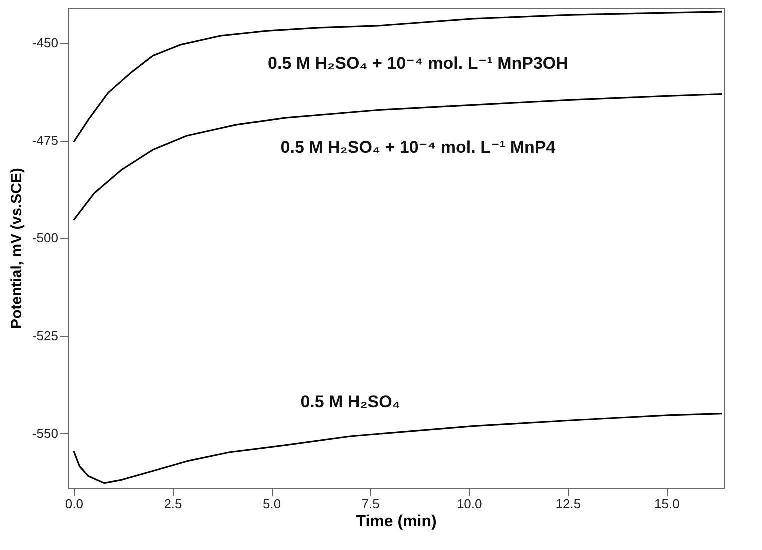  I want to click on series-label: 0.5 M H₂SO₄ + 10⁻⁴ mol. L⁻¹ MnP4, so click(418, 148).